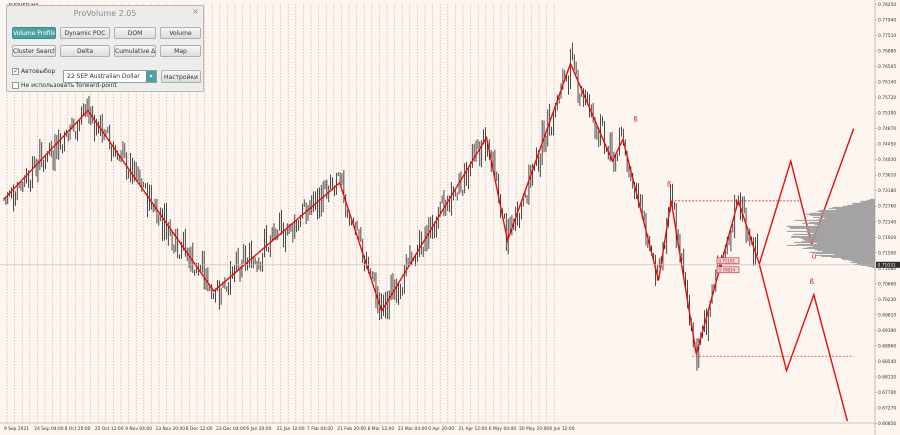 This screenshot has height=435, width=900. I want to click on time-tick-label: 9 Nov 04:00, so click(138, 429).